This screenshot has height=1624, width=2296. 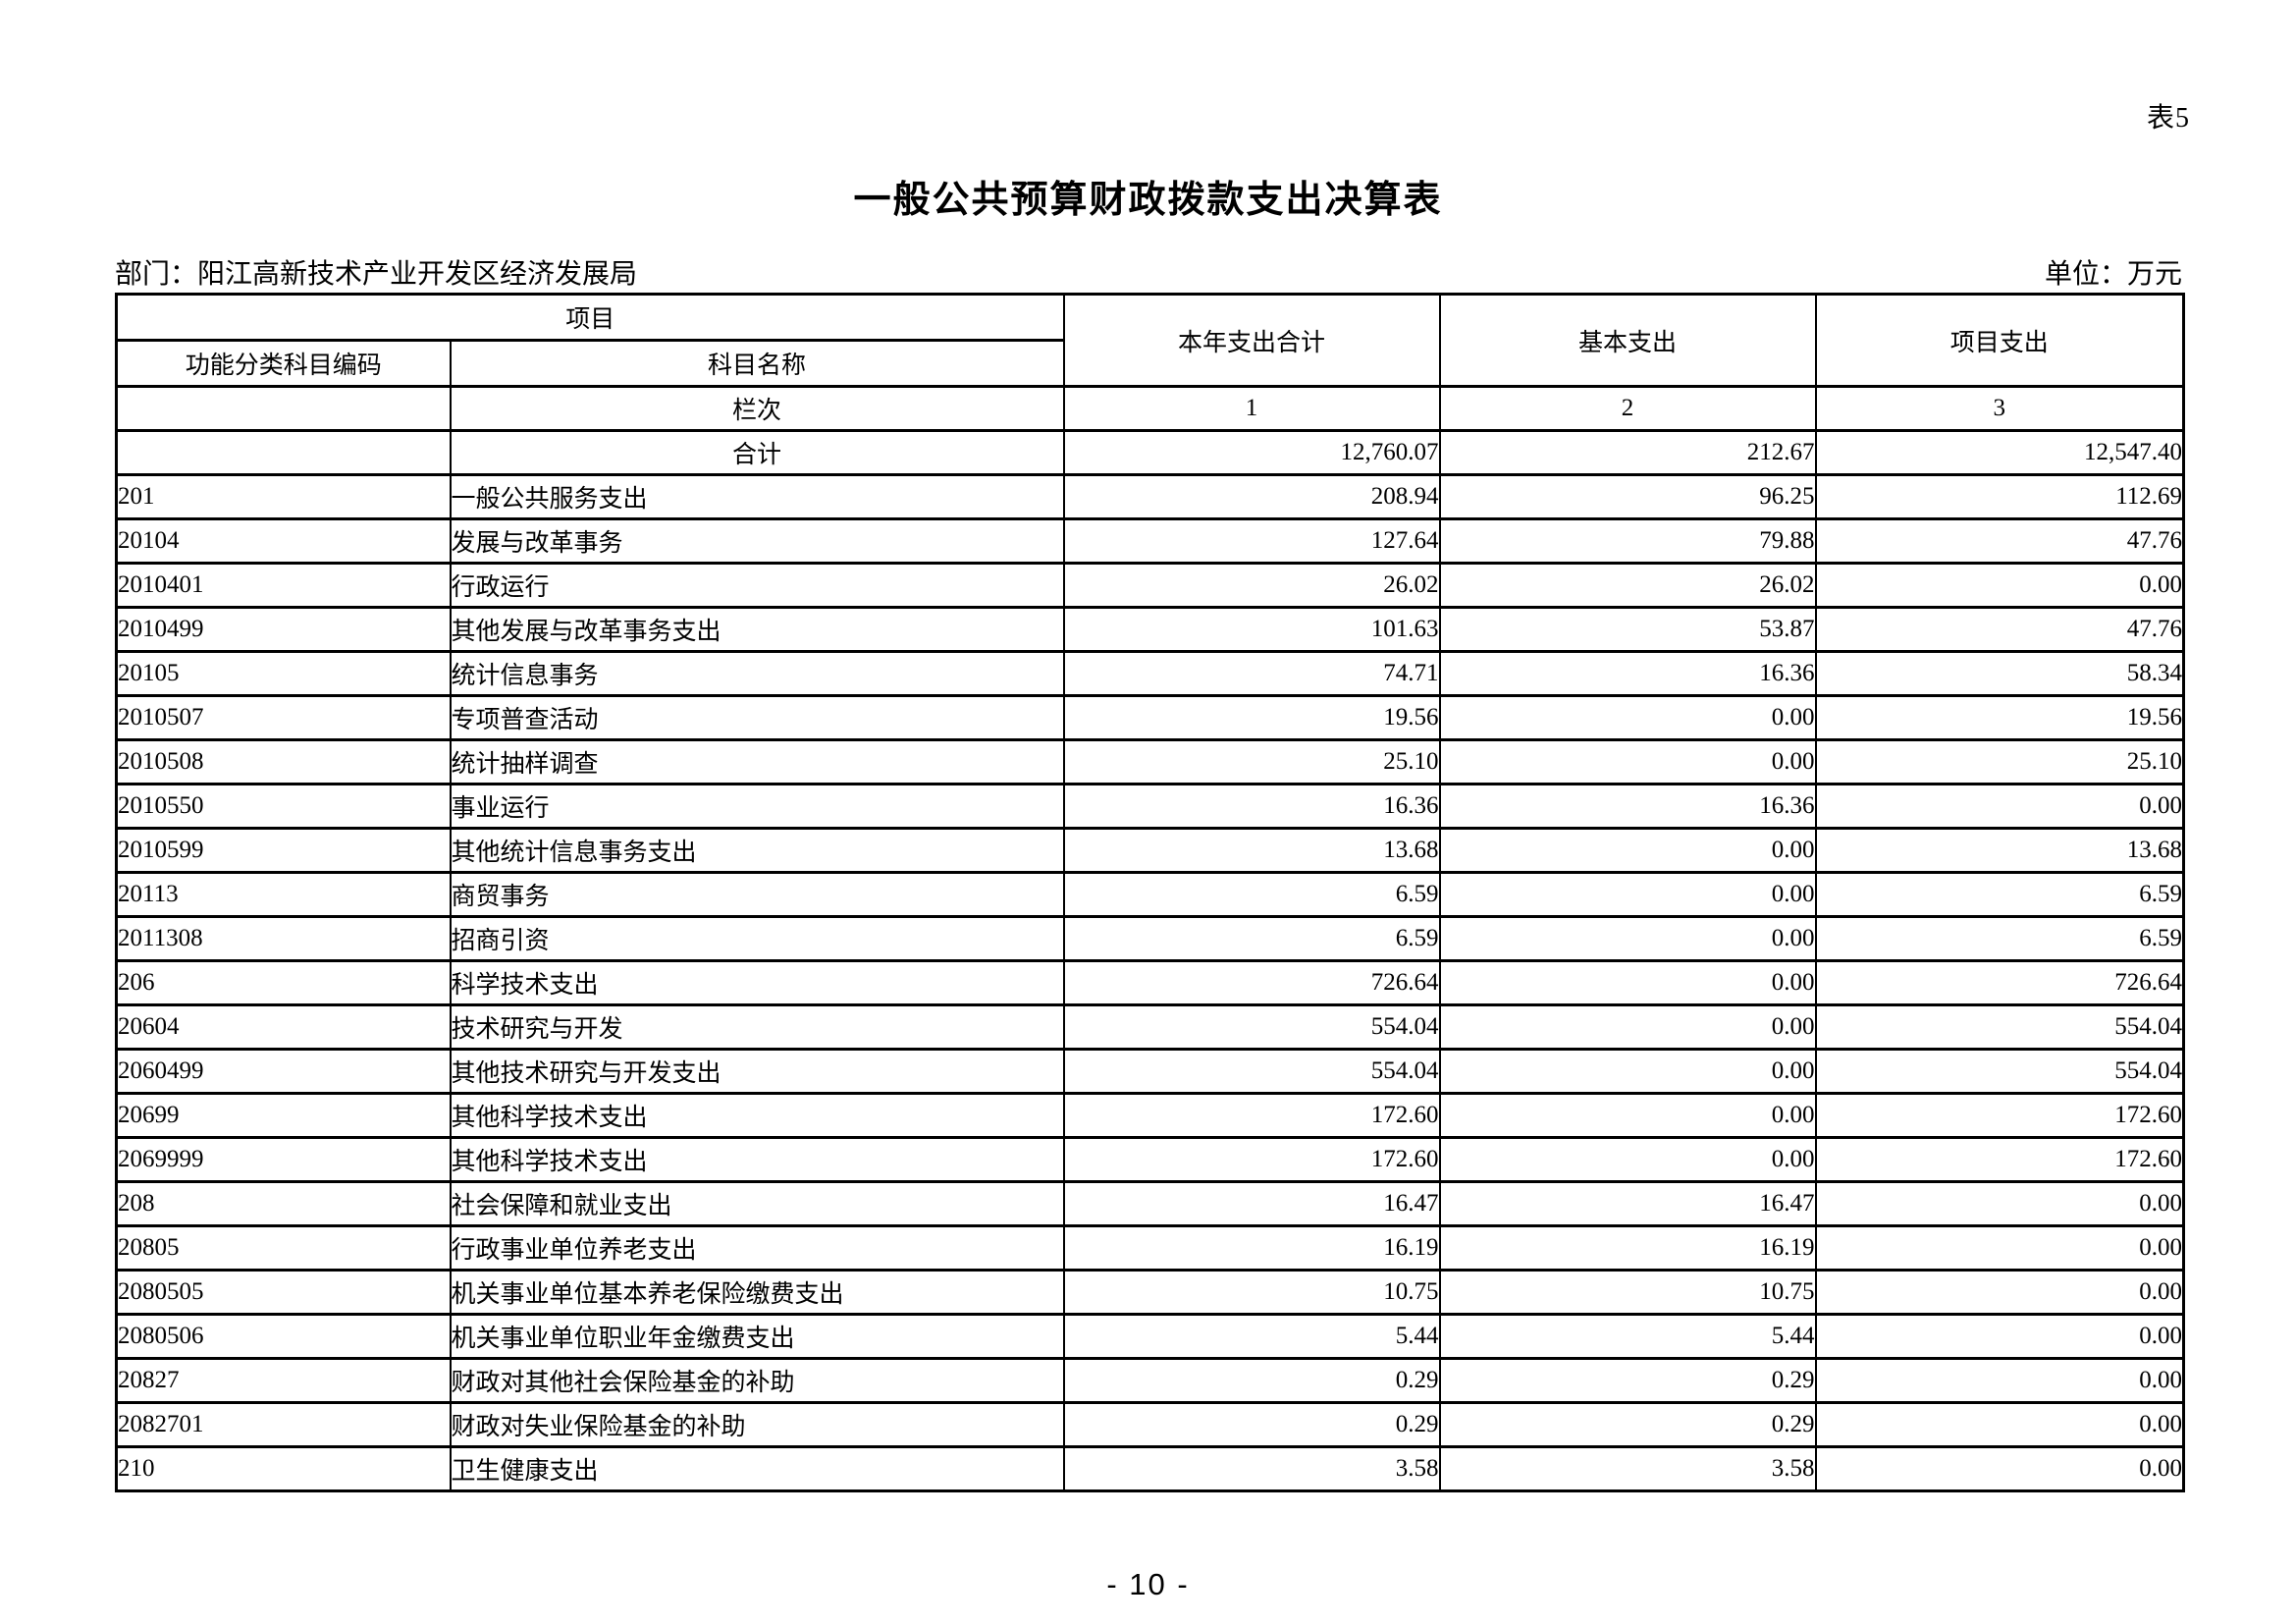 What do you see at coordinates (2168, 118) in the screenshot?
I see `sheet-label: 表5` at bounding box center [2168, 118].